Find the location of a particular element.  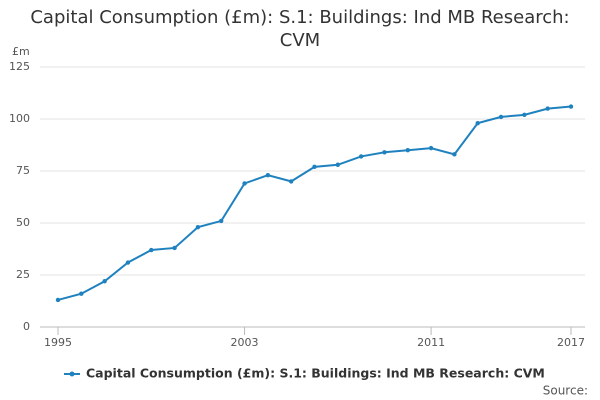

y-tick-label: 100 is located at coordinates (19, 118).